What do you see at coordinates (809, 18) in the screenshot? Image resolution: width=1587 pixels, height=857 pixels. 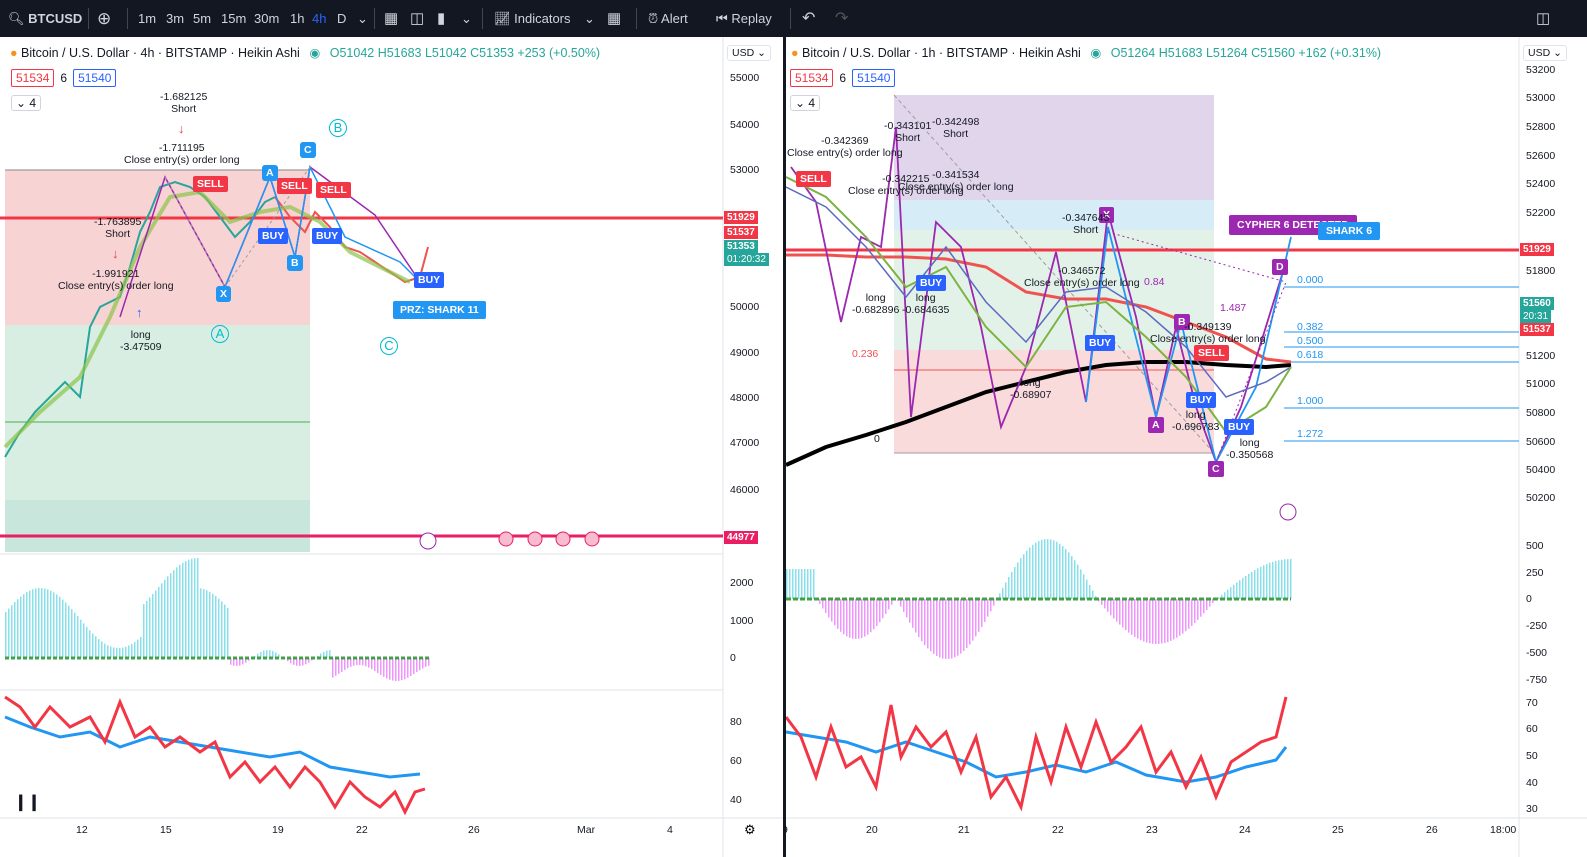 I see `undo-icon: ↶` at bounding box center [809, 18].